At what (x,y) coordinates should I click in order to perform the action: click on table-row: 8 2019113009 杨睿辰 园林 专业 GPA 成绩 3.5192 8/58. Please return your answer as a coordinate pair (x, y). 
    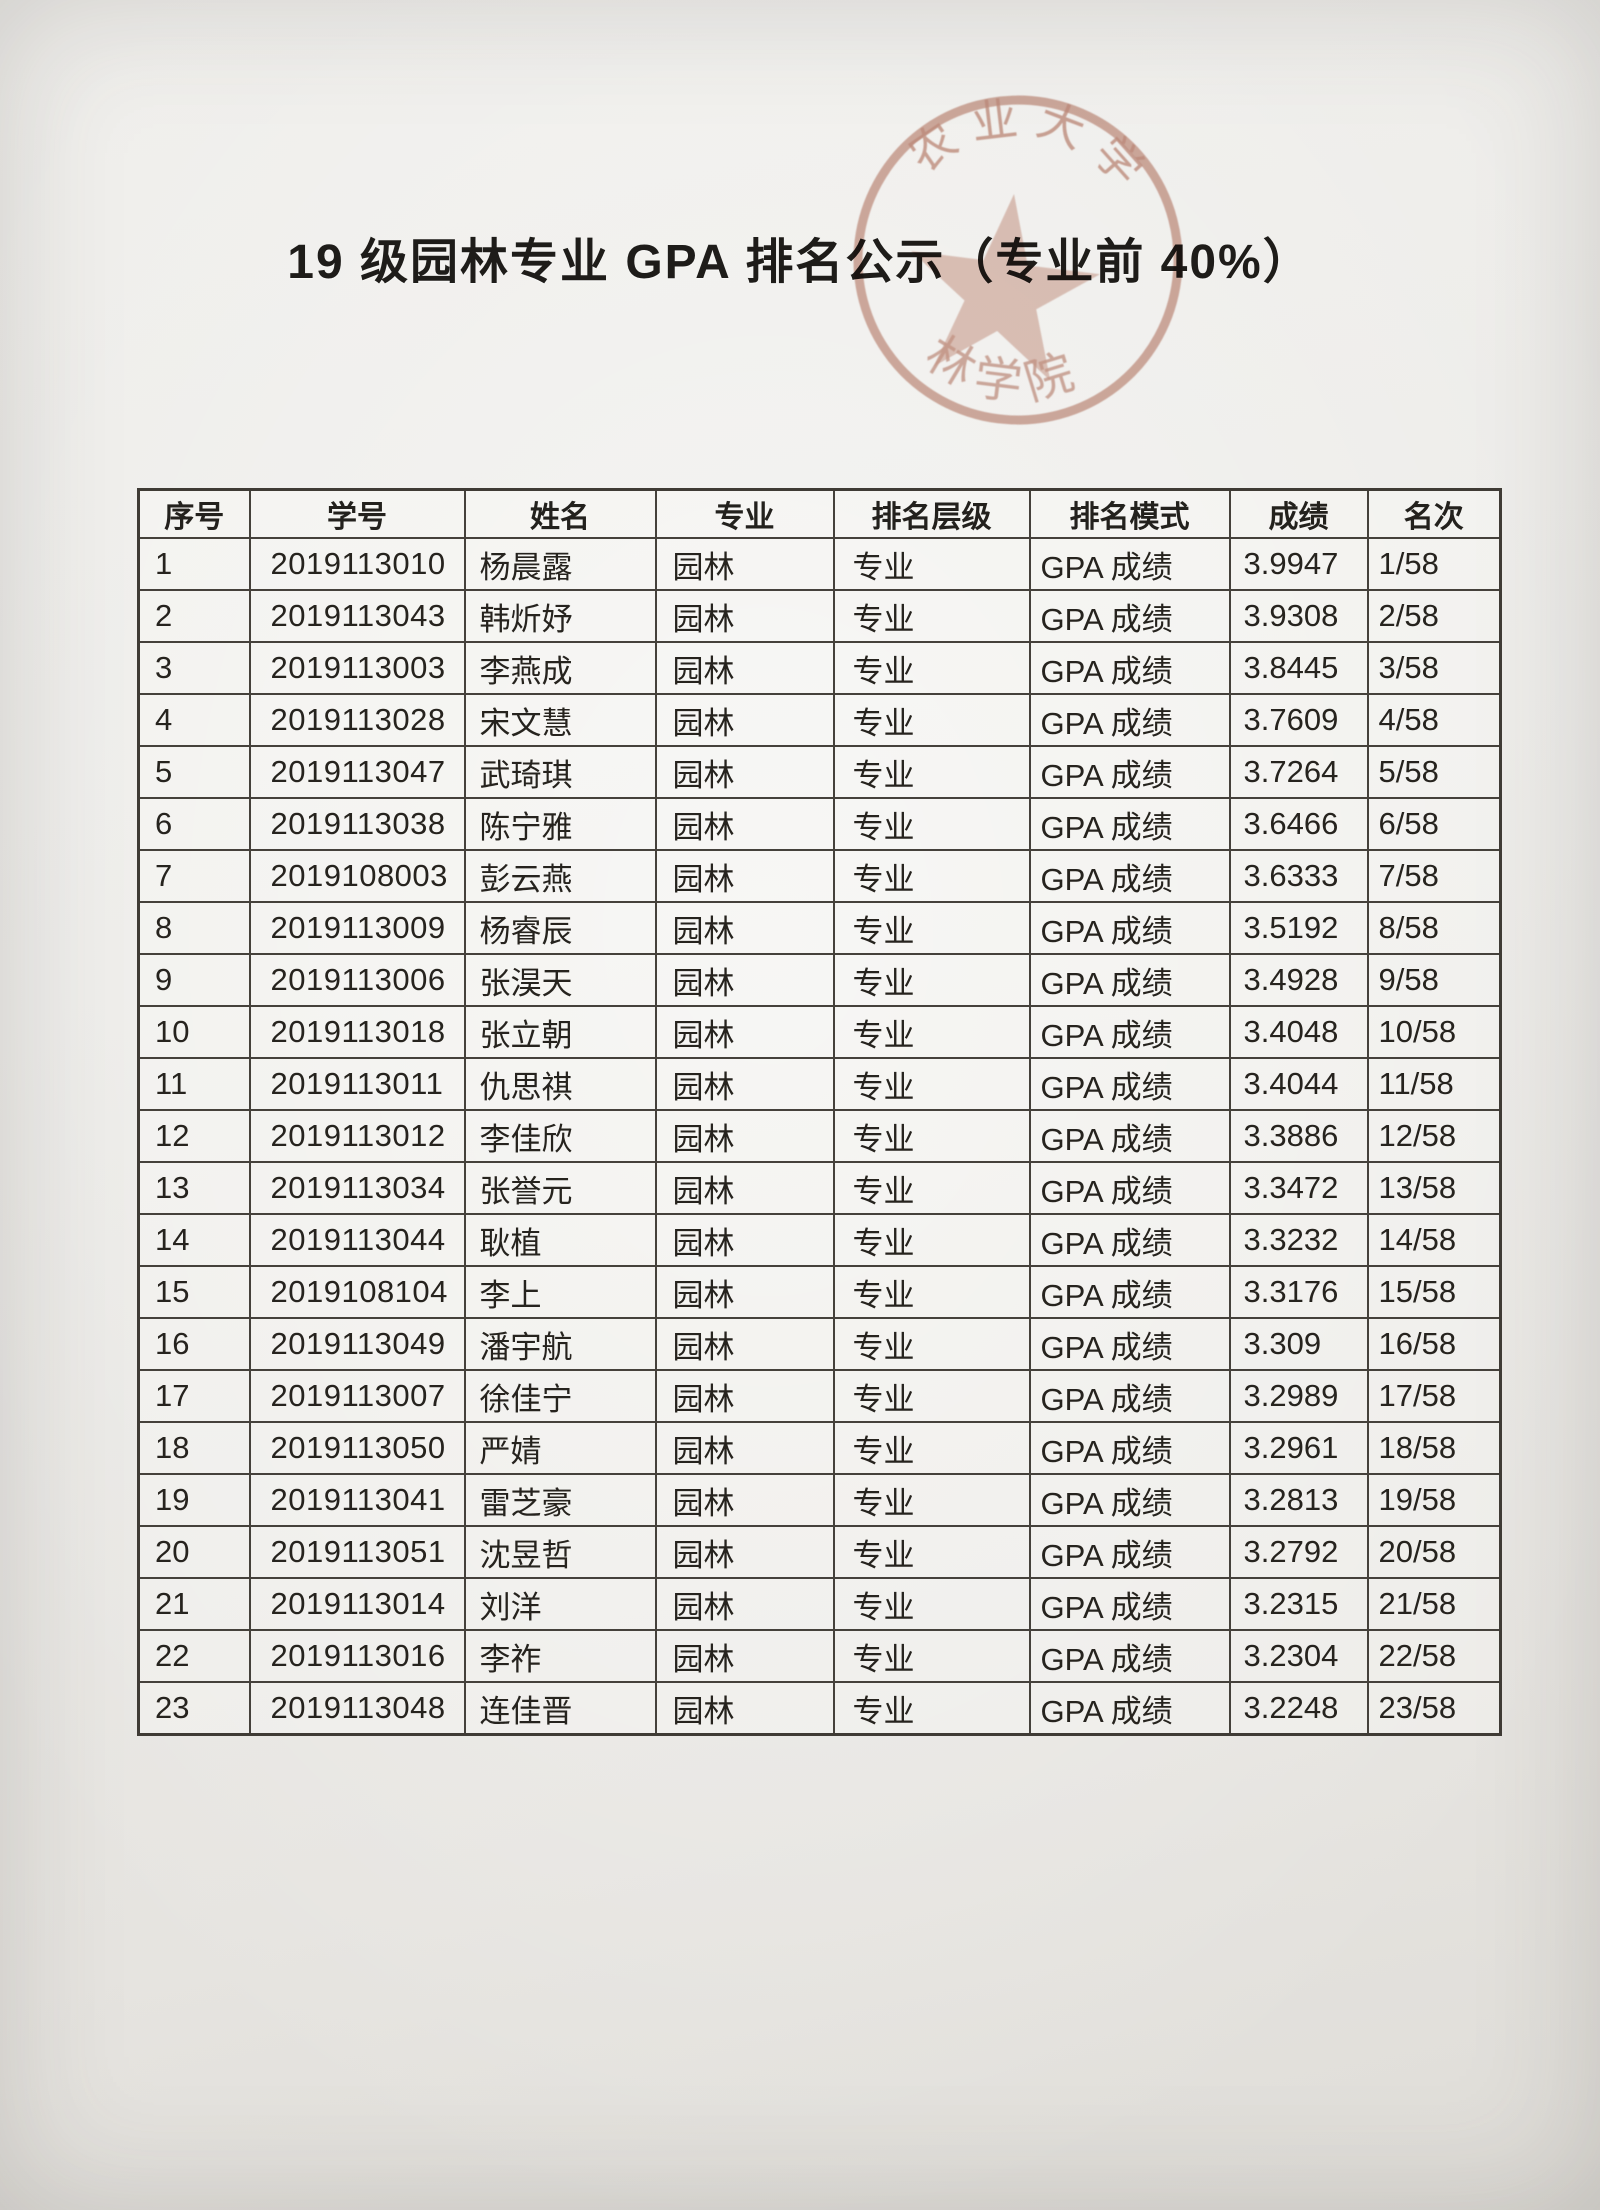
    Looking at the image, I should click on (819, 928).